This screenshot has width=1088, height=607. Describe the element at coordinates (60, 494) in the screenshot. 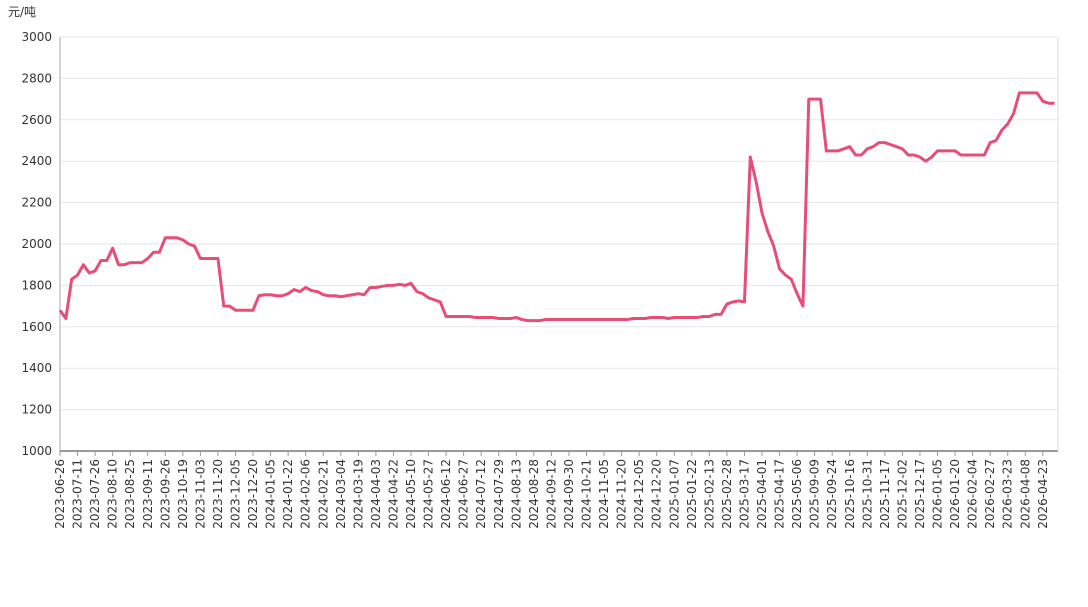

I see `x-tick-label: 2023-06-26` at that location.